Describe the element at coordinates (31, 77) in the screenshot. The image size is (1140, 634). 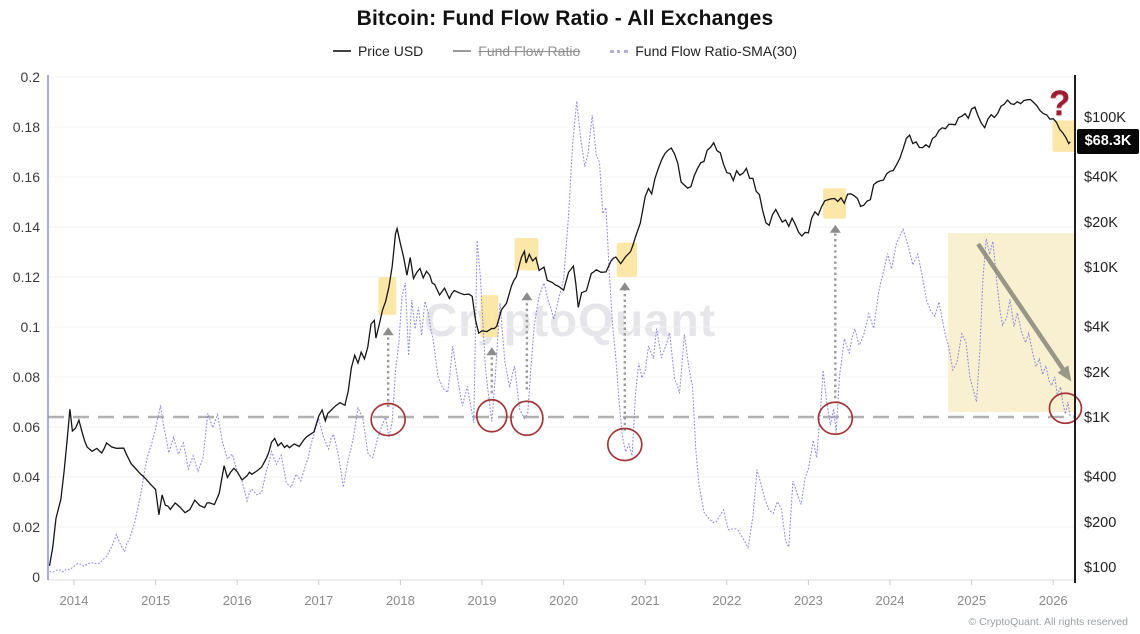
I see `left-axis-label: 0.2` at that location.